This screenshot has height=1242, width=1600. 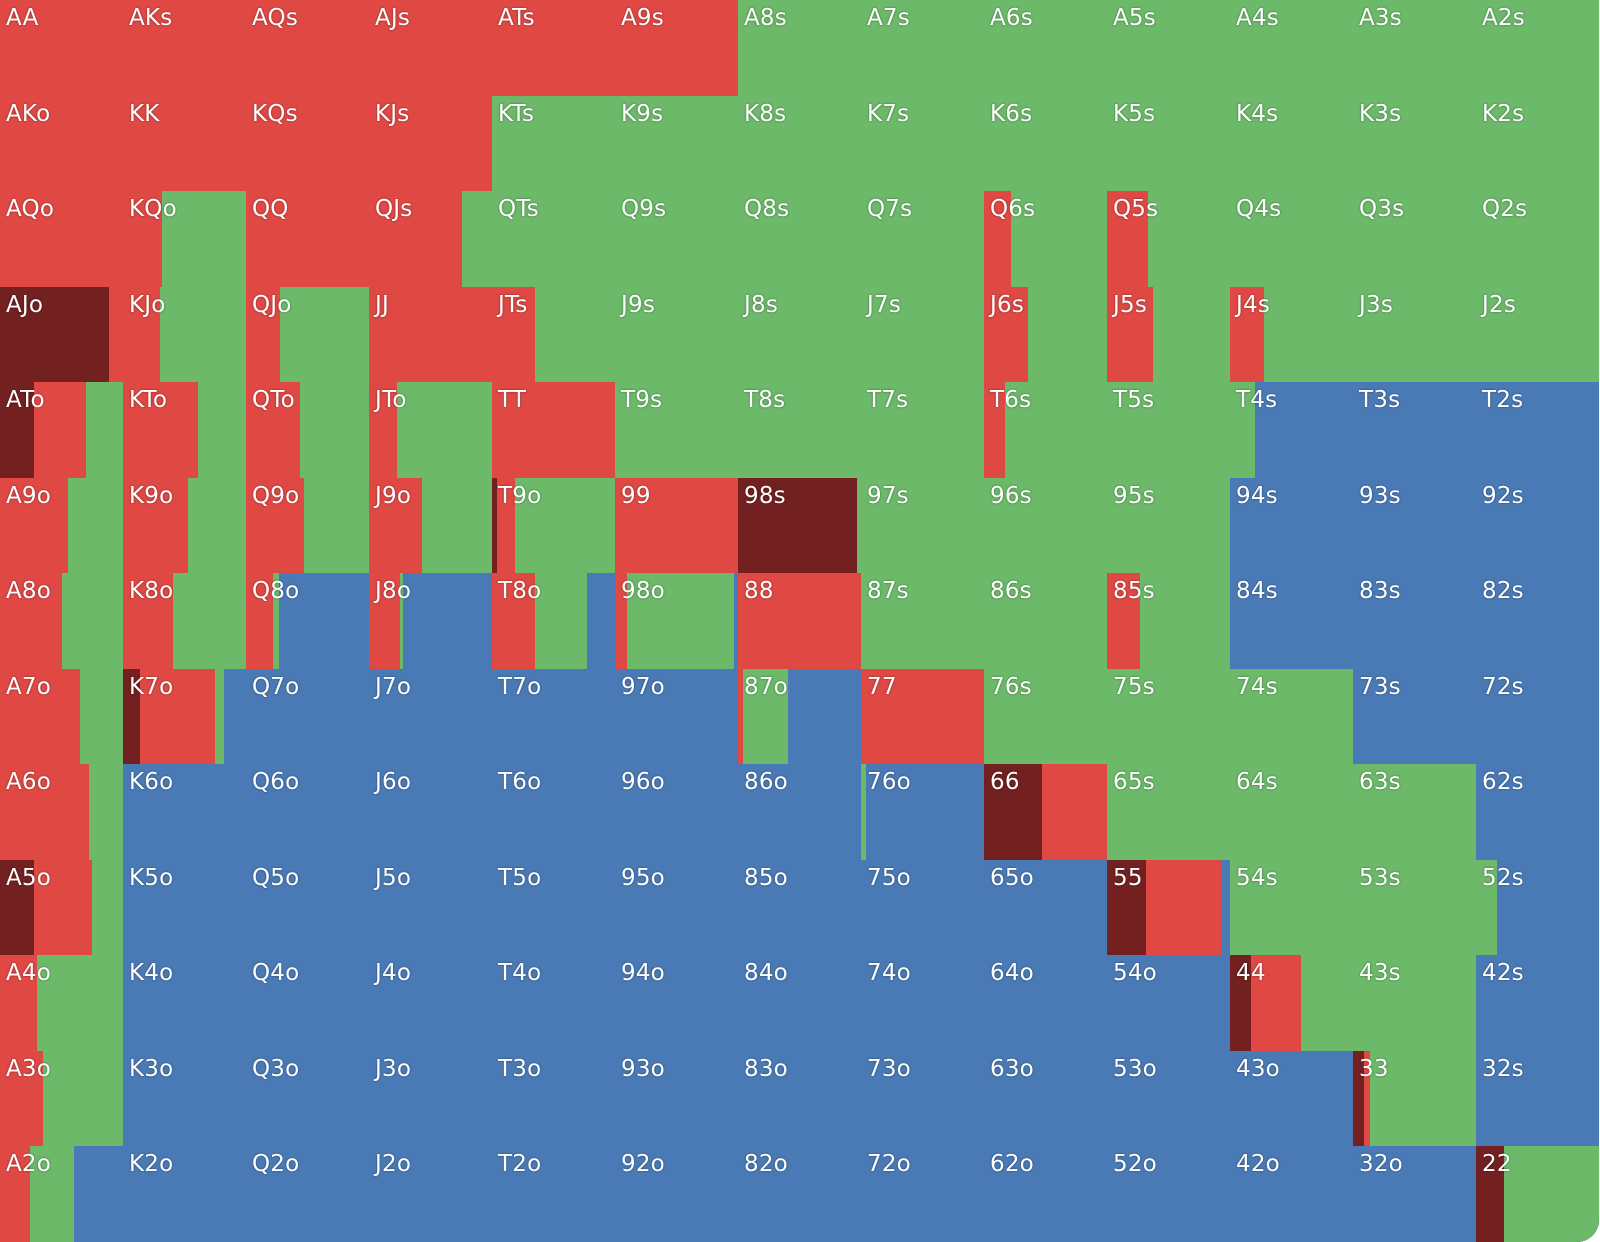 What do you see at coordinates (922, 430) in the screenshot?
I see `hand-cell-T7s: T7s` at bounding box center [922, 430].